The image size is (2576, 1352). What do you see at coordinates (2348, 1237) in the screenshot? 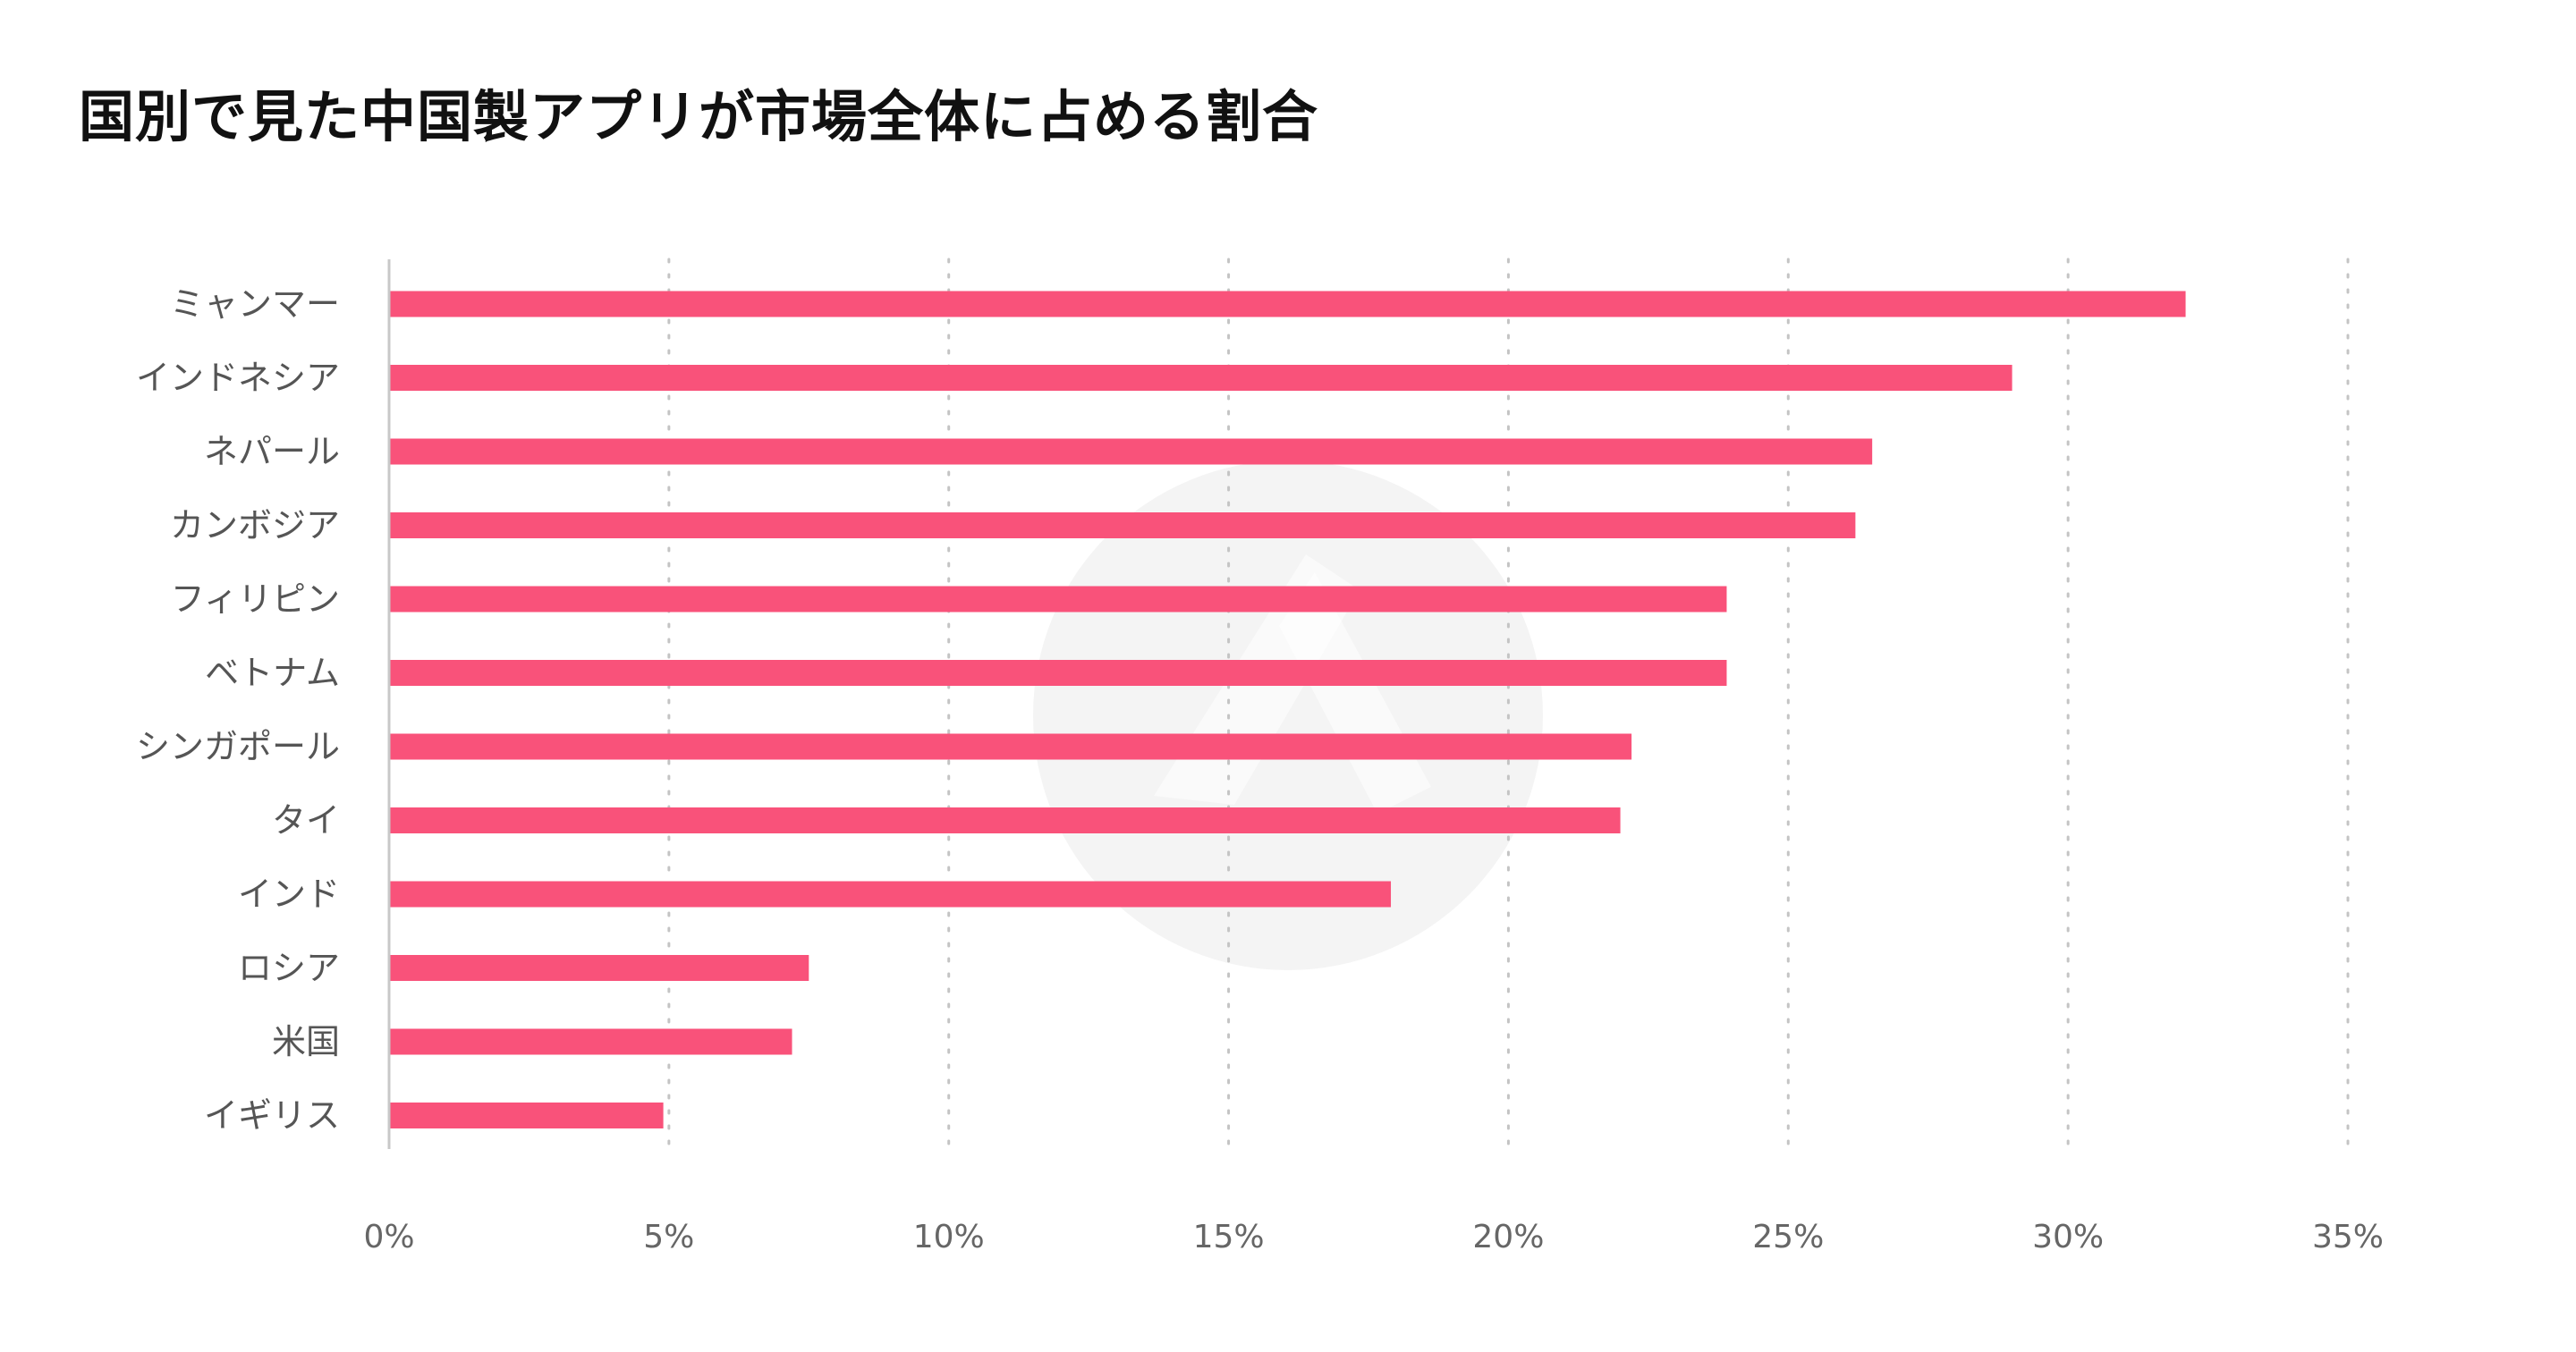
I see `x-tick-label: 35%` at bounding box center [2348, 1237].